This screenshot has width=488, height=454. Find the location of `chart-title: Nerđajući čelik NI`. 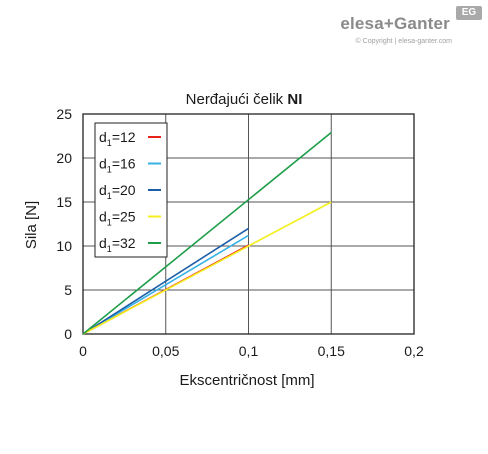

chart-title: Nerđajući čelik NI is located at coordinates (244, 99).